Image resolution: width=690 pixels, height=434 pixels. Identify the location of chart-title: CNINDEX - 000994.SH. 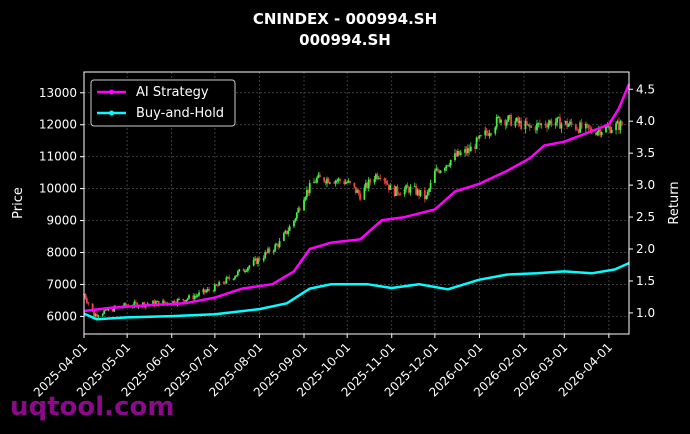
(345, 19).